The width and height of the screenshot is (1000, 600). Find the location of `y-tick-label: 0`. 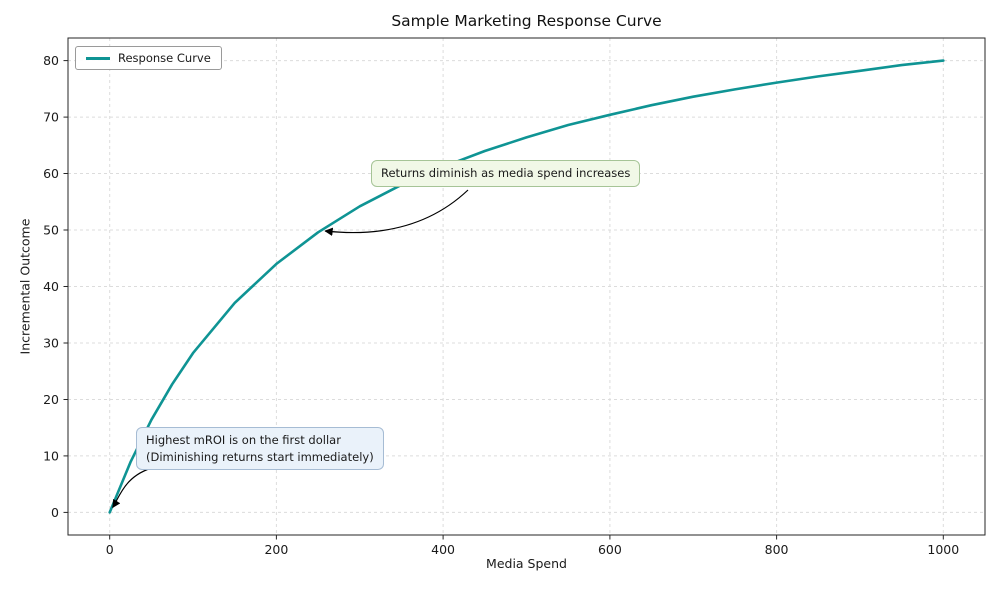

y-tick-label: 0 is located at coordinates (55, 512).